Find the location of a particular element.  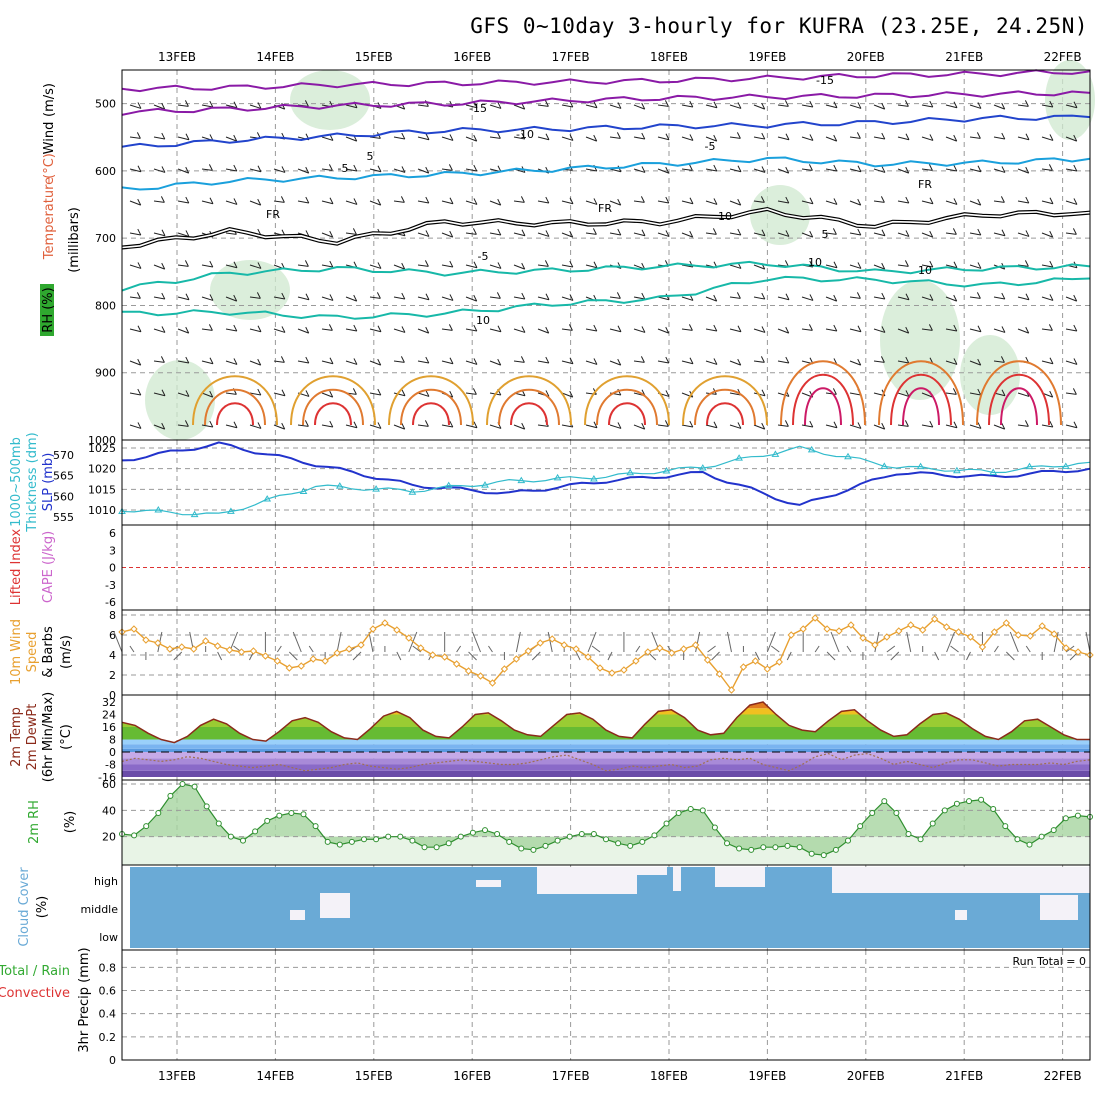

temp-unit-label: (°C) is located at coordinates (66, 737).